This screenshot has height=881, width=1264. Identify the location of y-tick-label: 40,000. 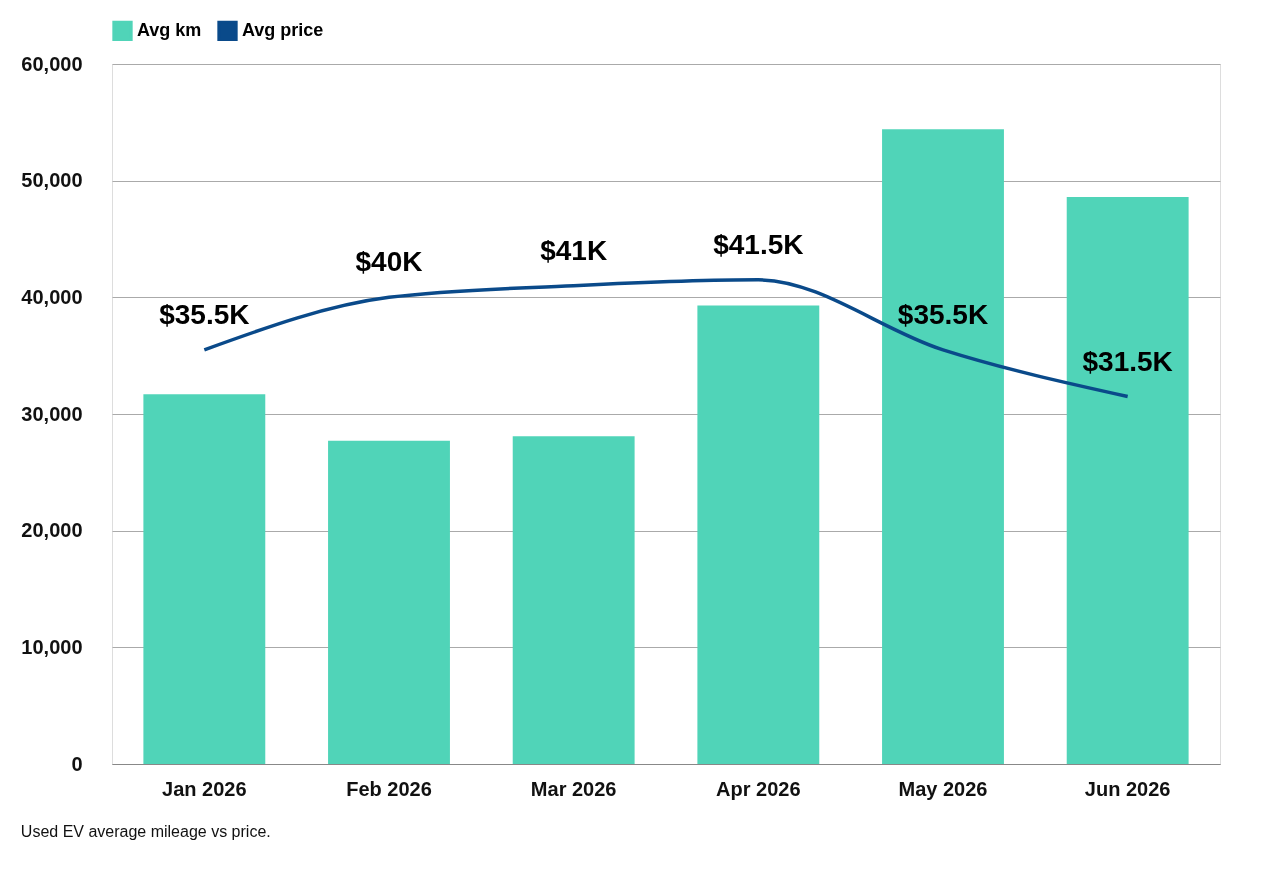
(52, 296).